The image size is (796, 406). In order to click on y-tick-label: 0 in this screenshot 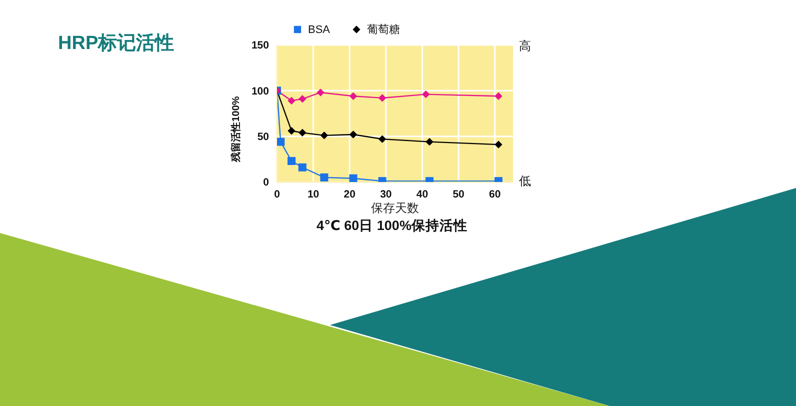, I will do `click(266, 182)`.